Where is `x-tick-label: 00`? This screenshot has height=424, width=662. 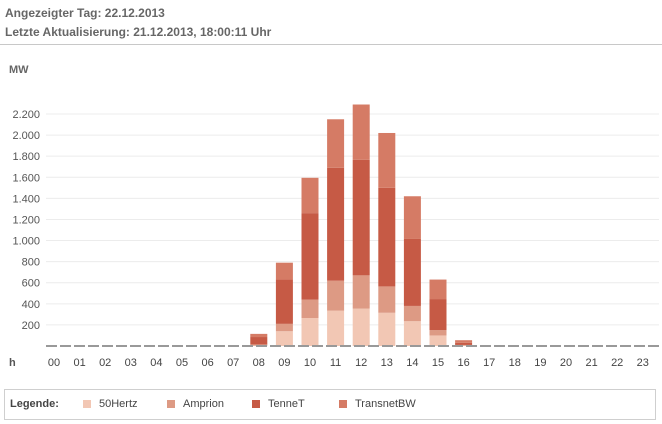 x-tick-label: 00 is located at coordinates (54, 363).